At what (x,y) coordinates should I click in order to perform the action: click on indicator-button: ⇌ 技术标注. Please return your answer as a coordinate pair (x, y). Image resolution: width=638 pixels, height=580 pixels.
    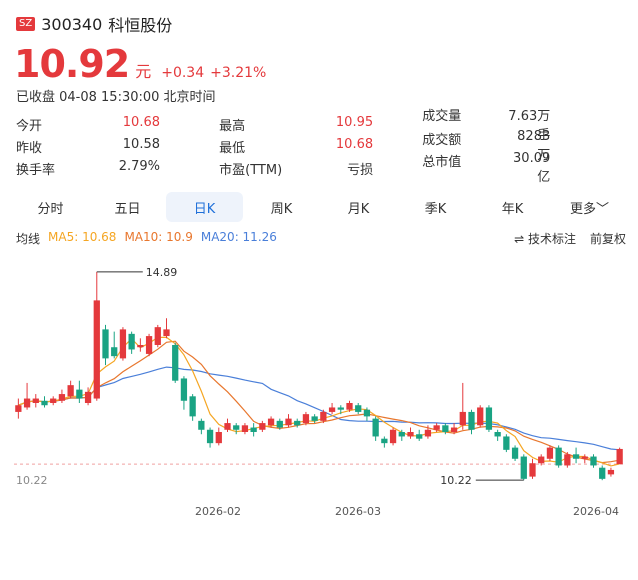
    Looking at the image, I should click on (545, 239).